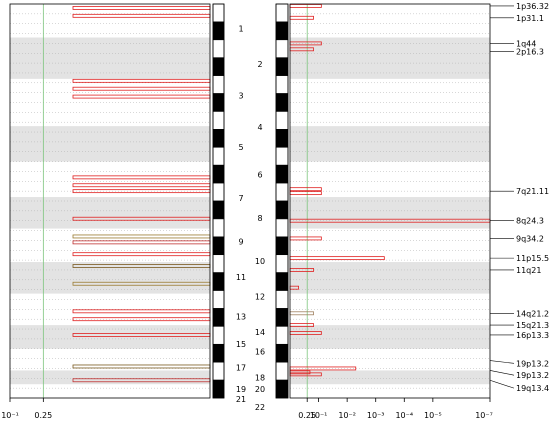  Describe the element at coordinates (526, 43) in the screenshot. I see `locus-label: 1q44` at that location.